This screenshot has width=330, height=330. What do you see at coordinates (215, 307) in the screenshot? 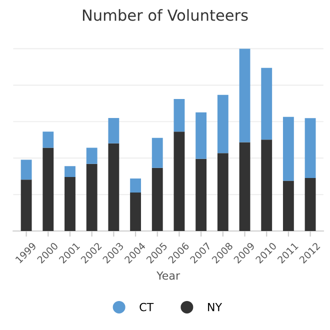
I see `legend-label: NY` at bounding box center [215, 307].